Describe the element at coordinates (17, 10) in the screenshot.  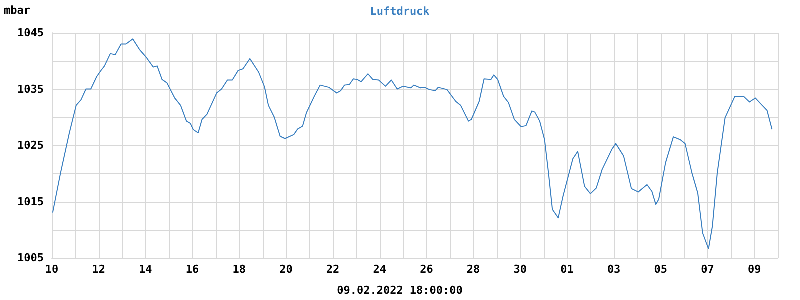
I see `y-axis-title: mbar` at that location.